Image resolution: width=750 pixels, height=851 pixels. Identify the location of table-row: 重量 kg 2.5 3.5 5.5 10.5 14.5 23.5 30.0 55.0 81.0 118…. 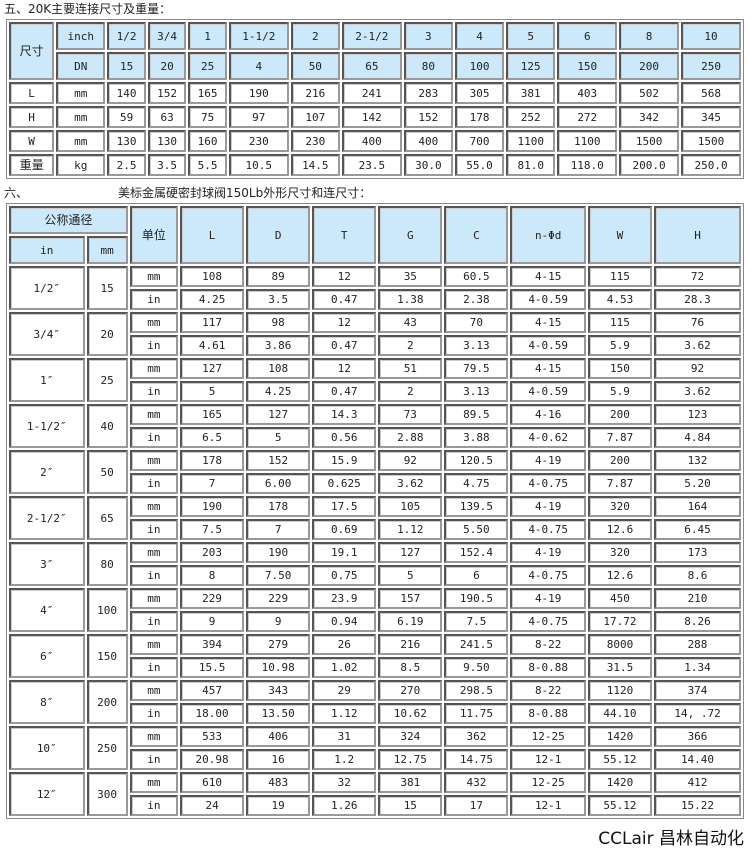
(375, 165).